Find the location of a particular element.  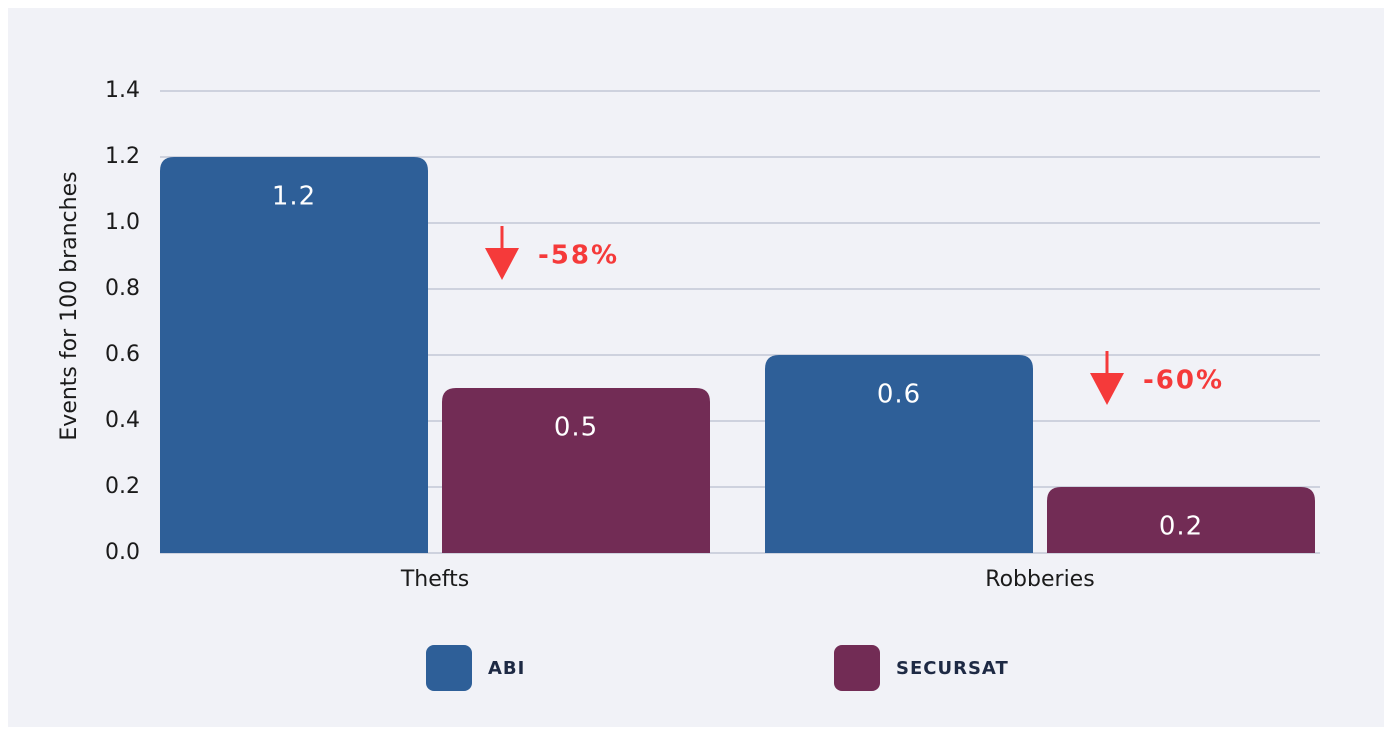

y-tick-label: 0.0 is located at coordinates (122, 552).